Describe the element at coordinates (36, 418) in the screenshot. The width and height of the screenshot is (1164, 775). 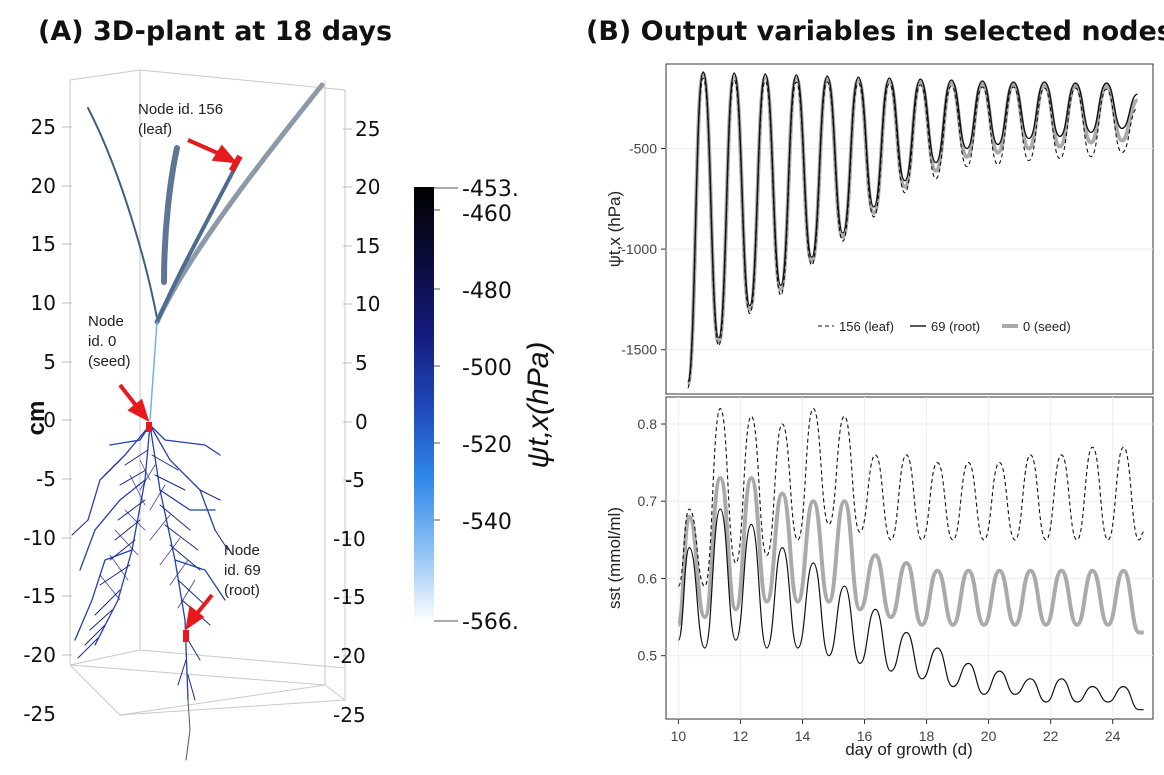
I see `axis-label-cm: cm` at that location.